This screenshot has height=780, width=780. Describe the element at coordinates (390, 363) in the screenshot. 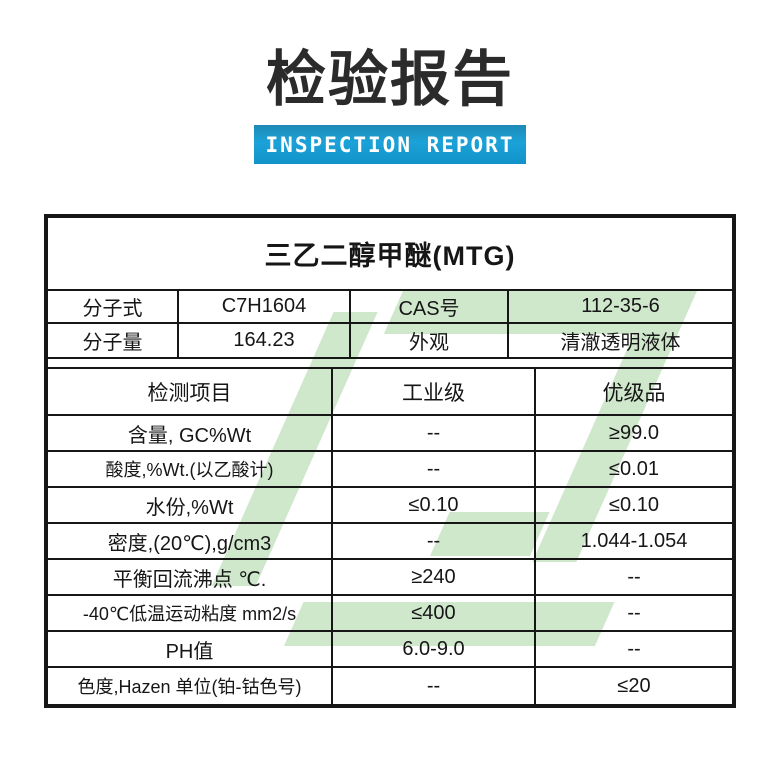

I see `section-divider-gap` at that location.